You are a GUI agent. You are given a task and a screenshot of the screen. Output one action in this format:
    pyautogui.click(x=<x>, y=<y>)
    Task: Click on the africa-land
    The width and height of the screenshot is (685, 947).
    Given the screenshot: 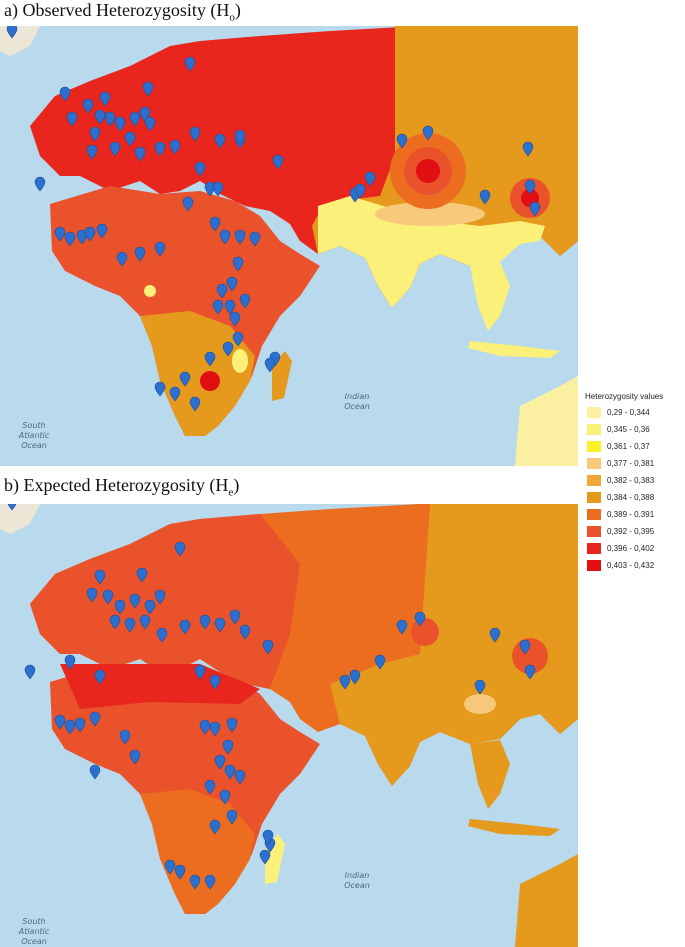 What is the action you would take?
    pyautogui.click(x=185, y=789)
    